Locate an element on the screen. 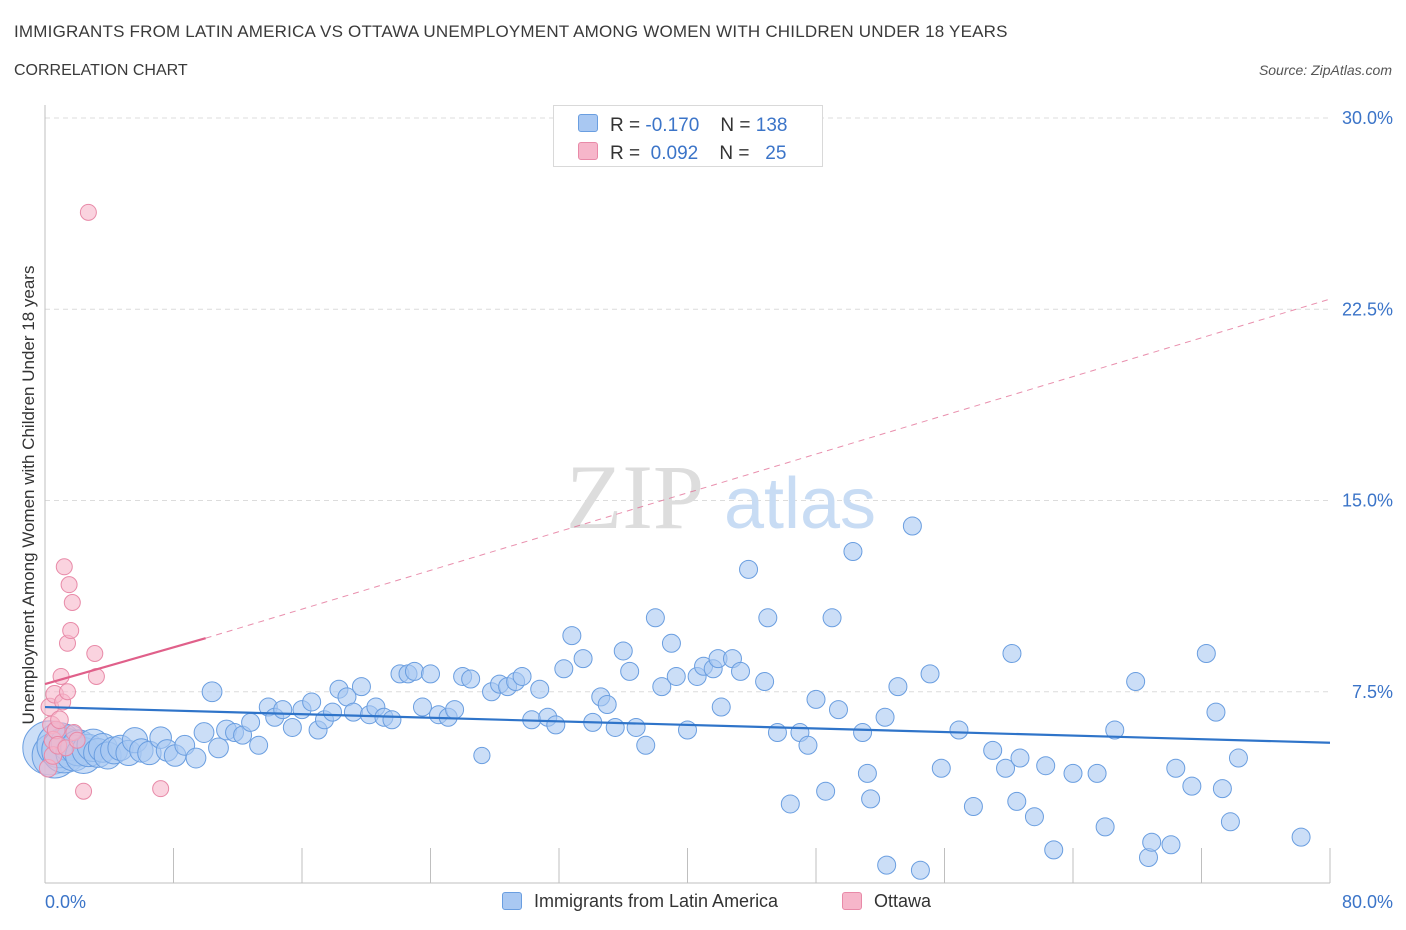 This screenshot has height=930, width=1406. source-credit: Source: ZipAtlas.com is located at coordinates (1325, 70).